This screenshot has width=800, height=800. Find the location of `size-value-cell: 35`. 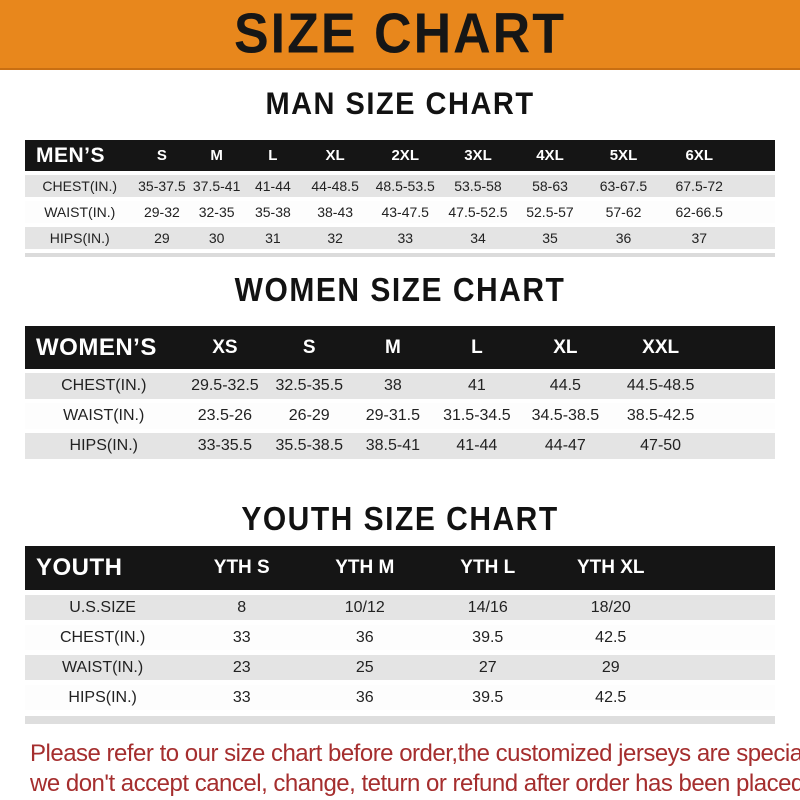

size-value-cell: 35 is located at coordinates (550, 238).